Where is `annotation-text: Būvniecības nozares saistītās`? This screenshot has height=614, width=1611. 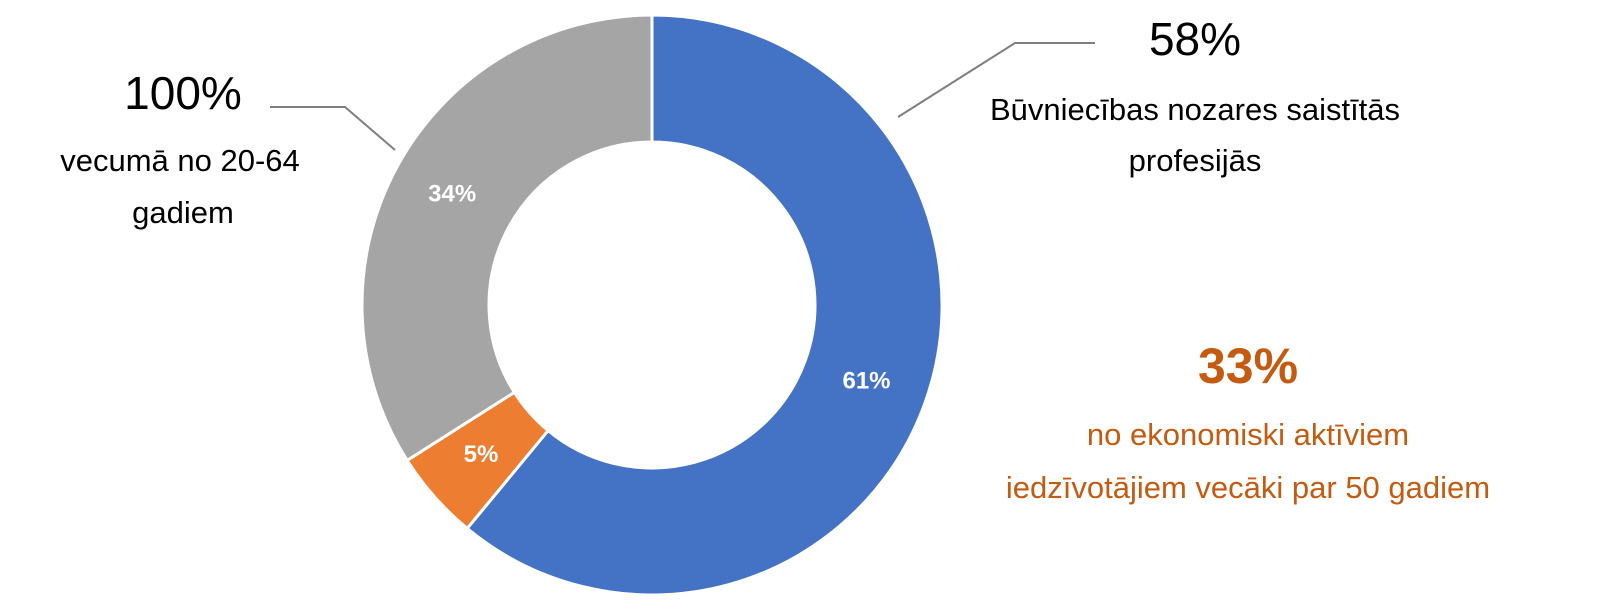
annotation-text: Būvniecības nozares saistītās is located at coordinates (1195, 109).